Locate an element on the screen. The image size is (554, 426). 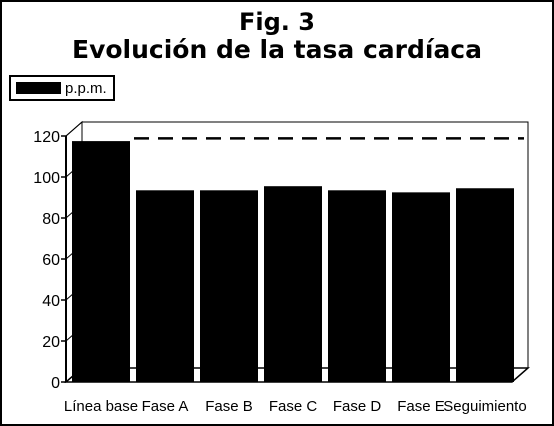
chart-title-line2: Evolución de la tasa cardíaca is located at coordinates (277, 49).